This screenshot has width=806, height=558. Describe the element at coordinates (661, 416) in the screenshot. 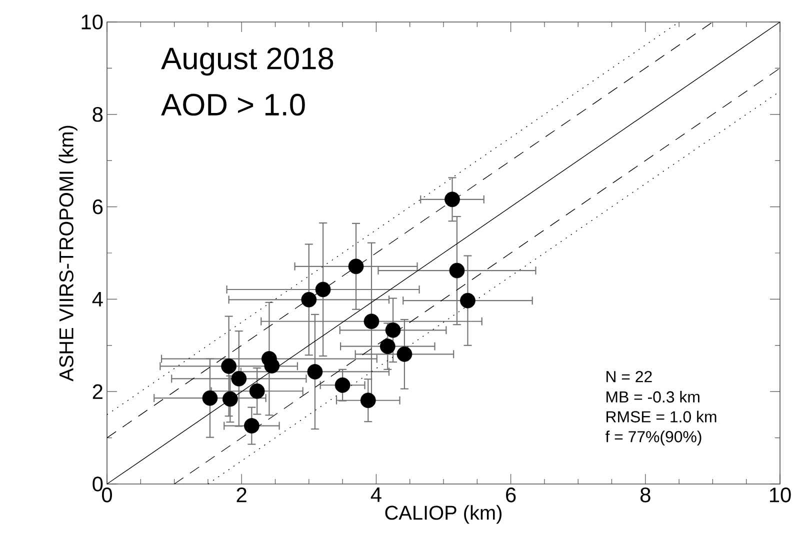

I see `annotation: RMSE = 1.0 km` at that location.